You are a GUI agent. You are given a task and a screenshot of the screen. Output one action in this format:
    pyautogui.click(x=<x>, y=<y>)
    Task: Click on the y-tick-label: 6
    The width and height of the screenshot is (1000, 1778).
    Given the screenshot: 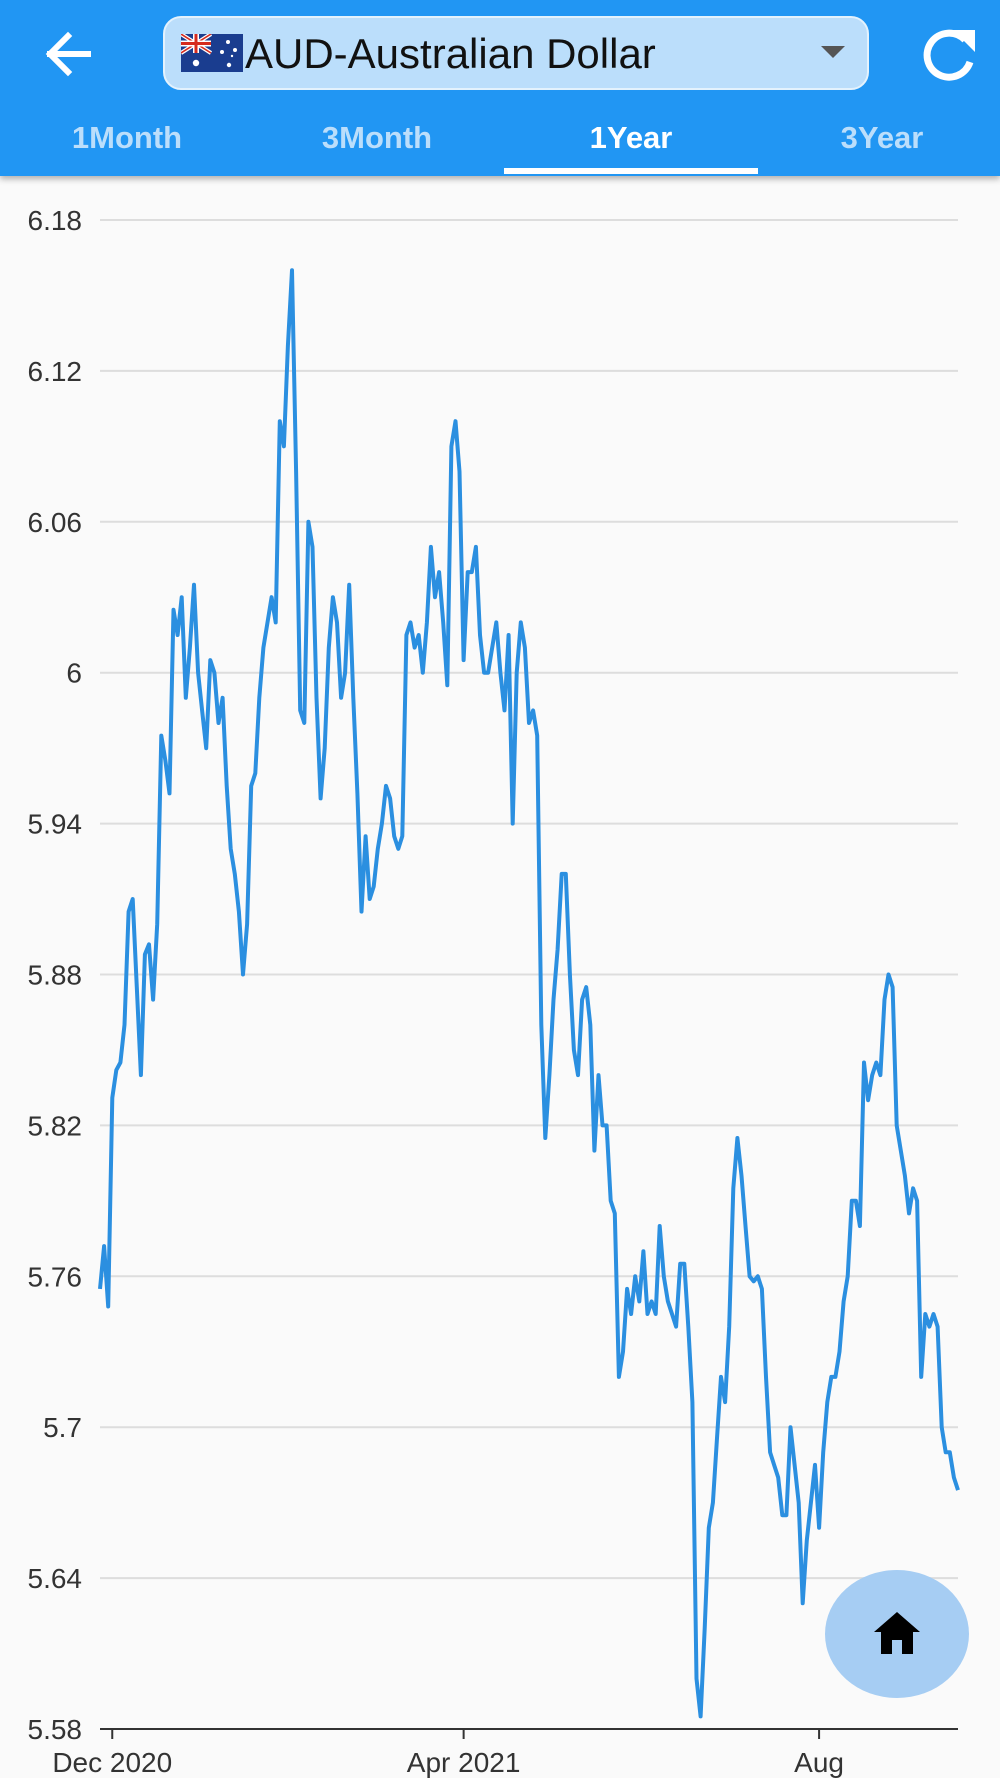 What is the action you would take?
    pyautogui.click(x=74, y=673)
    